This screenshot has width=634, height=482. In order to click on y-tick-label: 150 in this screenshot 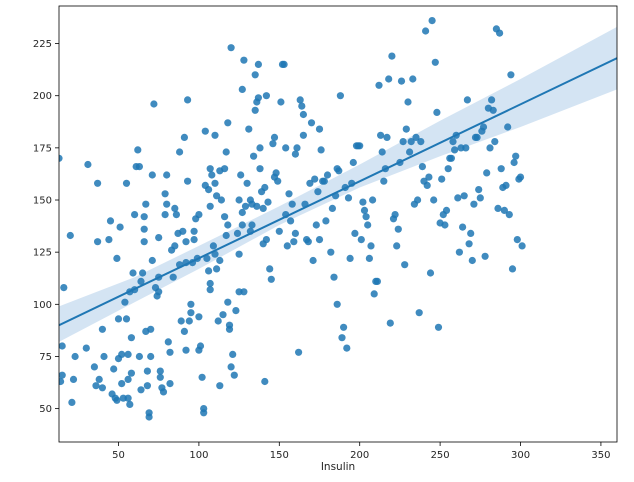, I will do `click(42, 201)`.